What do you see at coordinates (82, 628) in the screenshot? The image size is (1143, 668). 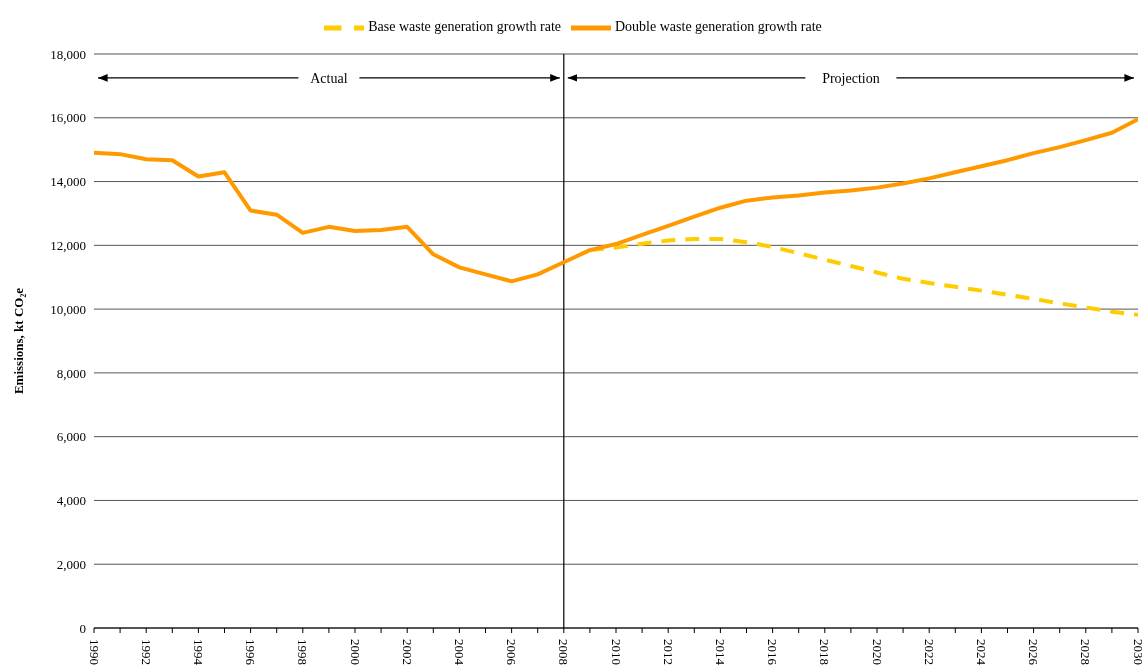 I see `y-tick-label: 0` at bounding box center [82, 628].